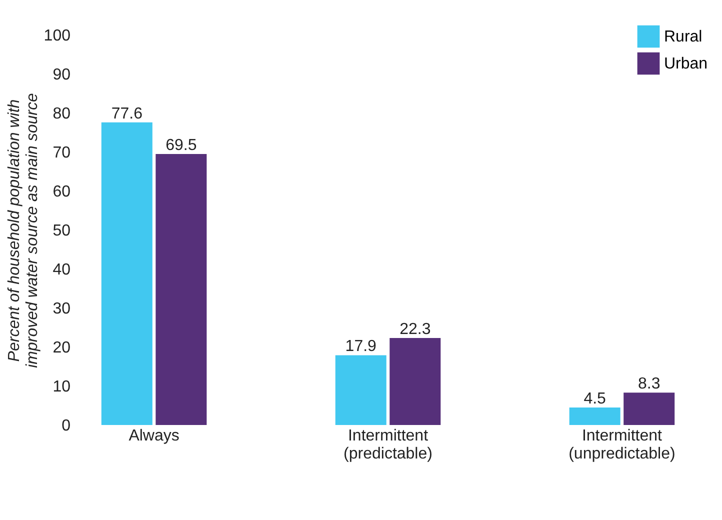 The height and width of the screenshot is (520, 722). What do you see at coordinates (127, 113) in the screenshot?
I see `data-label: 77.6` at bounding box center [127, 113].